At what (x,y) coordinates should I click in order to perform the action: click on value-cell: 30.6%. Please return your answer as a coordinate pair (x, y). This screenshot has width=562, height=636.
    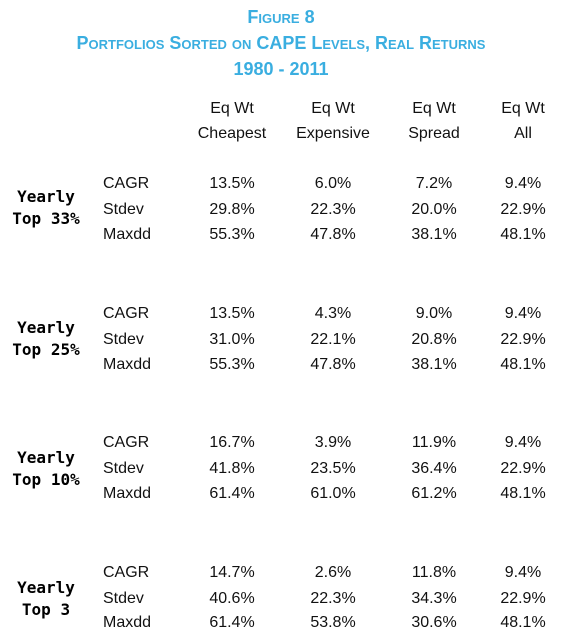
    Looking at the image, I should click on (434, 622).